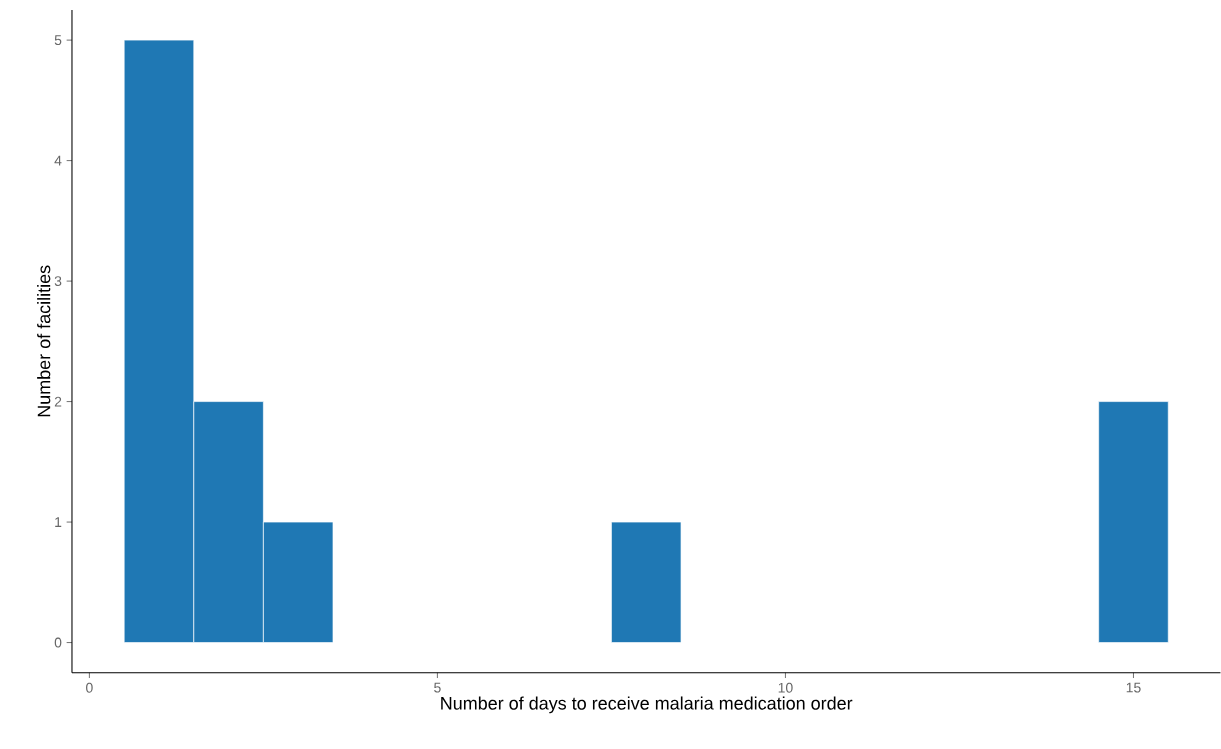 The width and height of the screenshot is (1221, 749). I want to click on y-tick-label: 3, so click(58, 281).